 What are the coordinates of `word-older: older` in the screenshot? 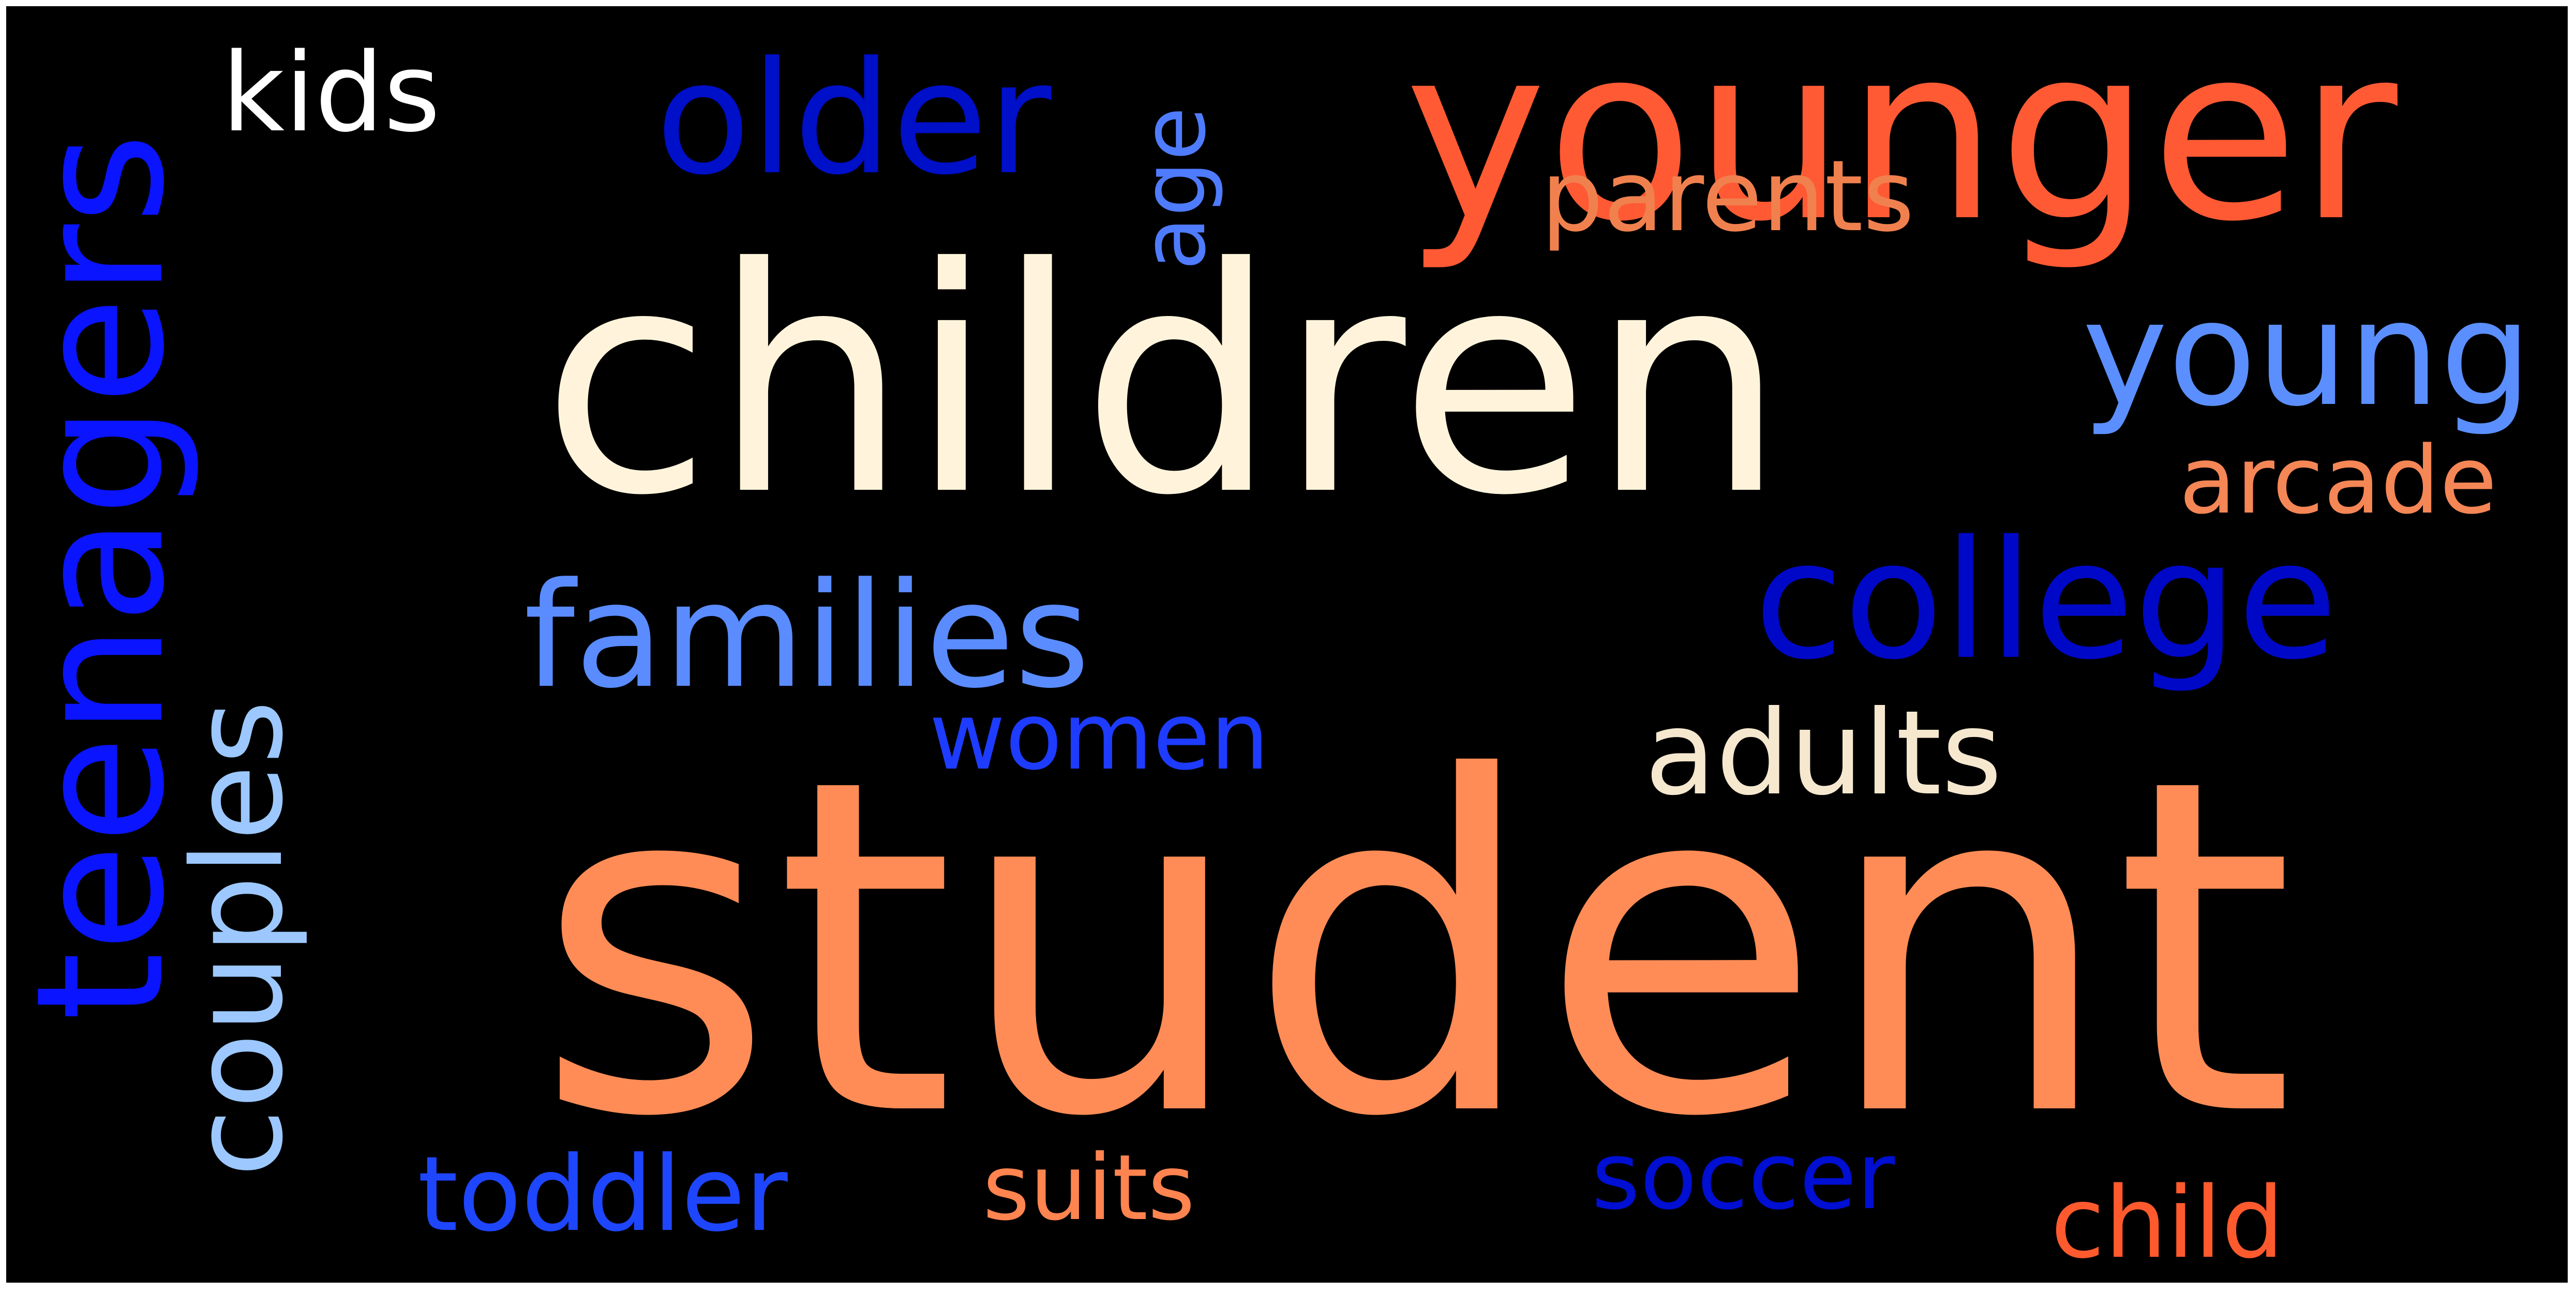 It's located at (853, 118).